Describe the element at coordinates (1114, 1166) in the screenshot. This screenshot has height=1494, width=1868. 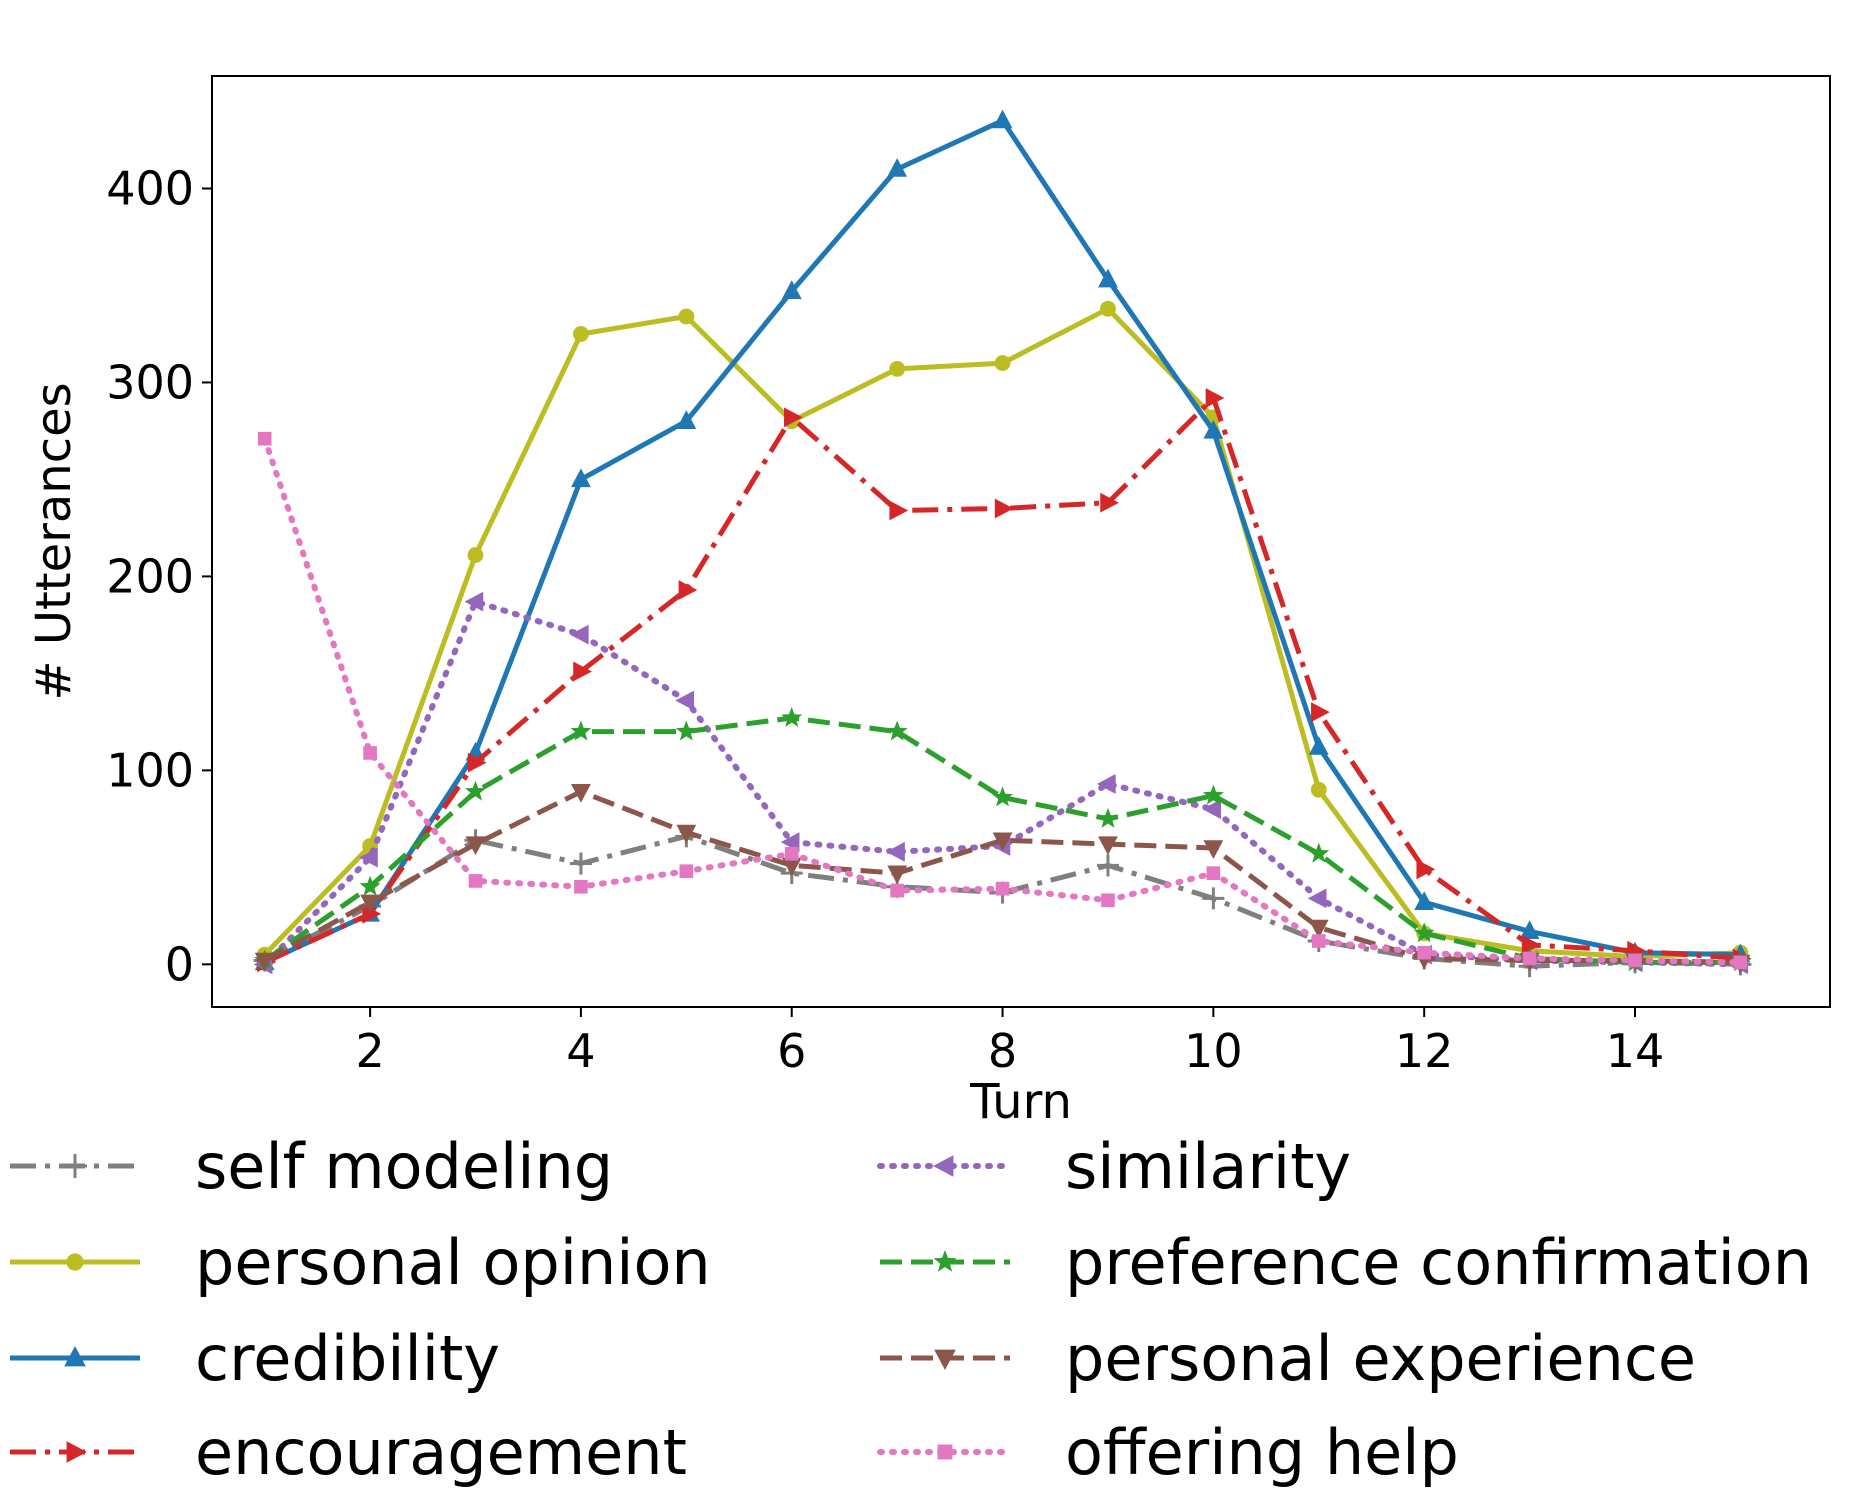
I see `legend-item: similarity` at that location.